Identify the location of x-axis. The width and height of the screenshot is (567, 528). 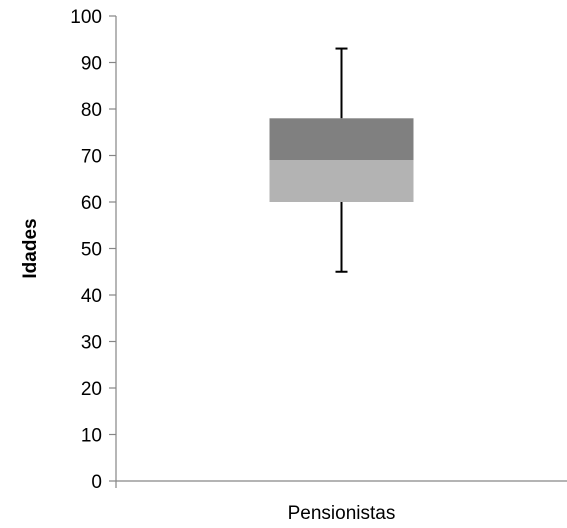
(341, 484).